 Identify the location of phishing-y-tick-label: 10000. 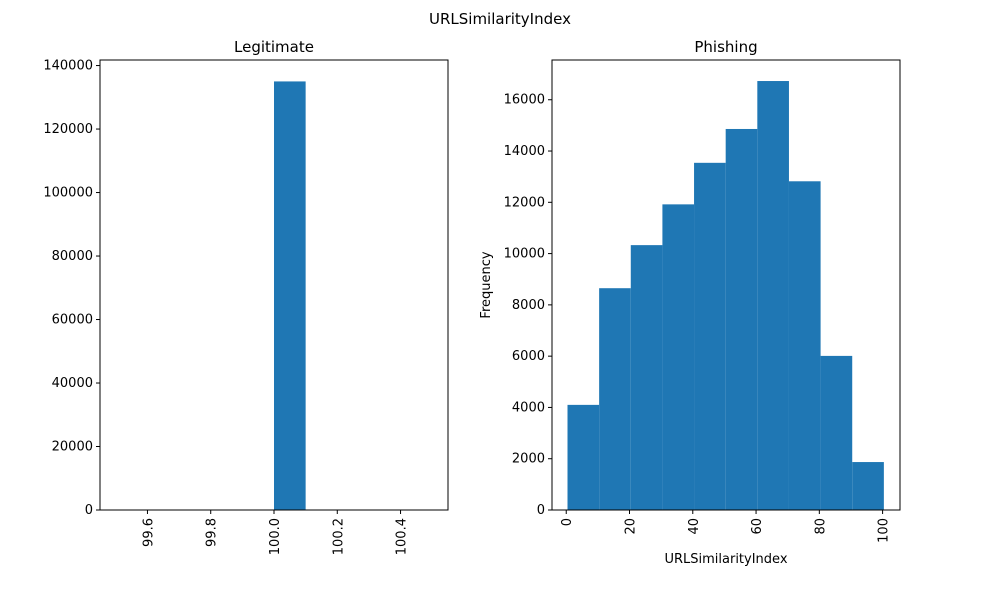
(524, 254).